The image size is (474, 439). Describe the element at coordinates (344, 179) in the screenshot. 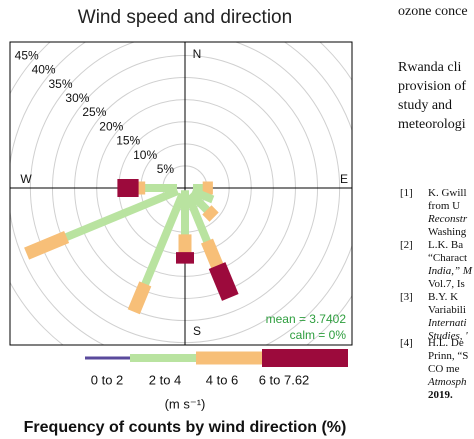

I see `direction-label: E` at that location.